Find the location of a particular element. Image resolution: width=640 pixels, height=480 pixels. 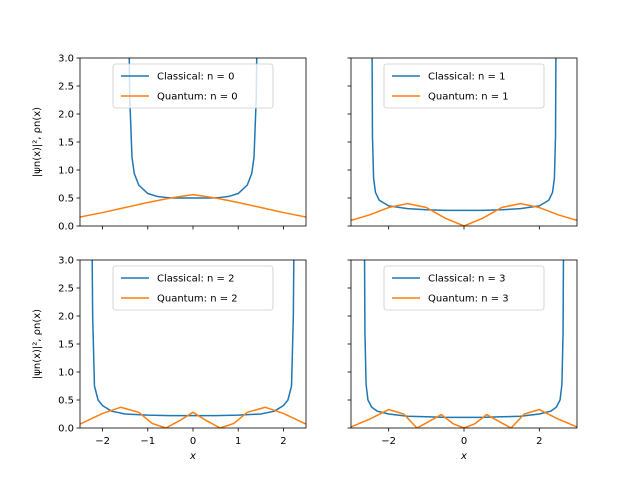

legend-entry-quantum: Quantum: n = 0 is located at coordinates (197, 97).